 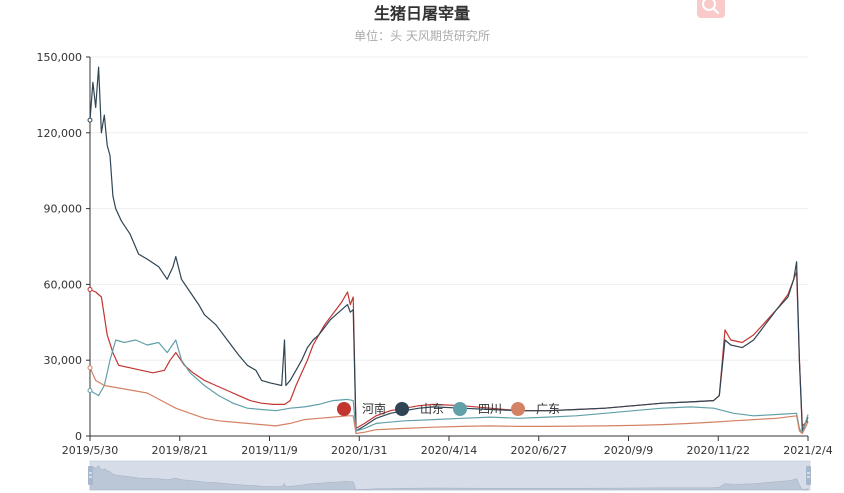 I want to click on x-tick-label: 2020/11/22, so click(x=718, y=450).